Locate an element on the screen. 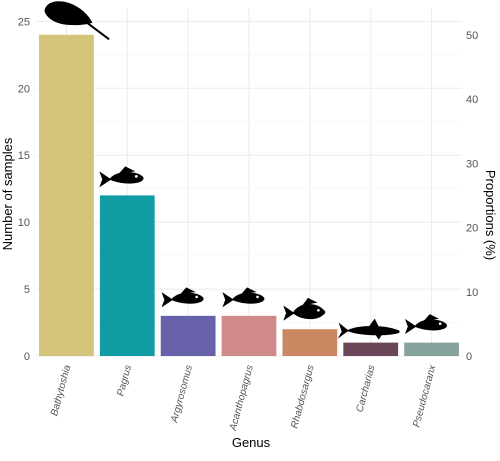  x-tick-label: Bathytoshia is located at coordinates (61, 391).